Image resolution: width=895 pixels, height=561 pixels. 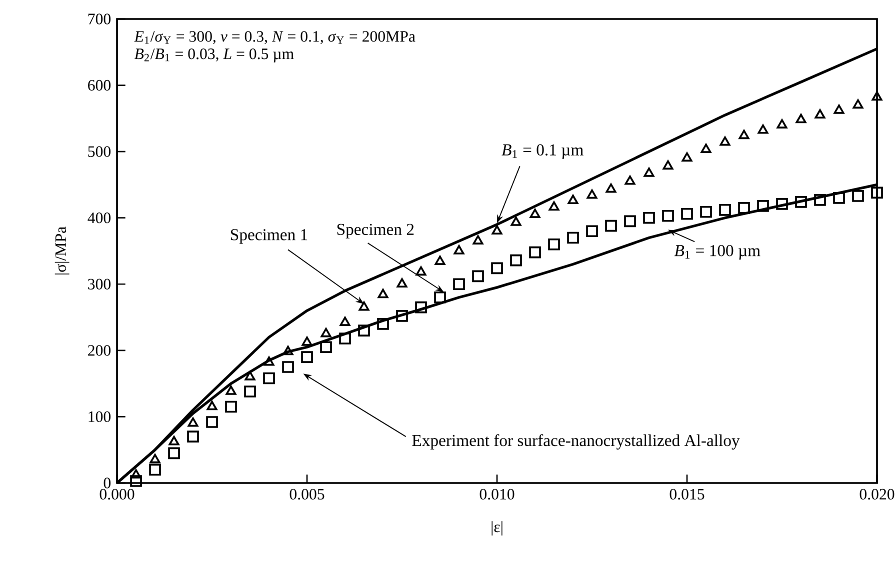 What do you see at coordinates (877, 494) in the screenshot?
I see `x-tick-label: 0.020` at bounding box center [877, 494].